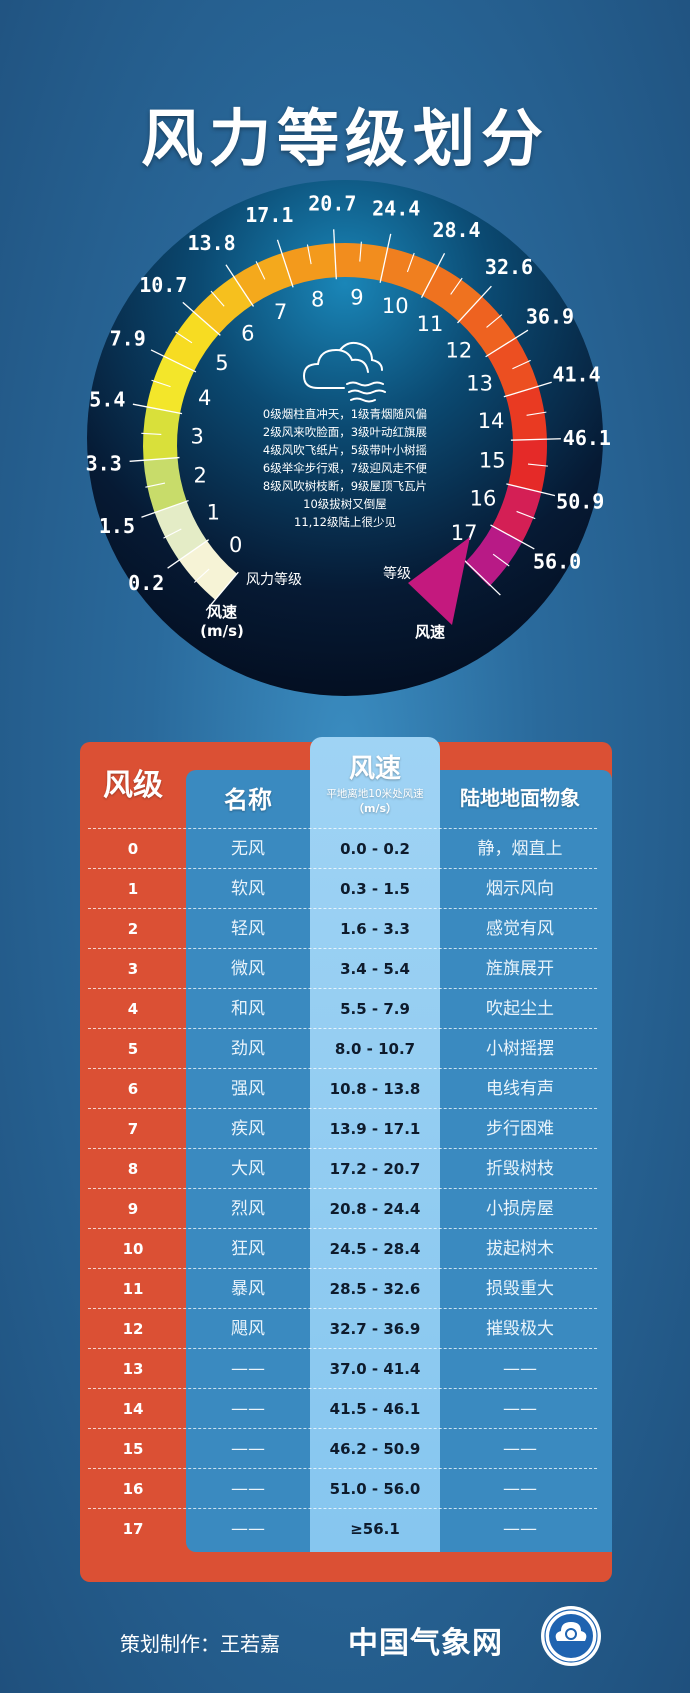 The image size is (690, 1693). I want to click on cell-level: 5, so click(133, 1049).